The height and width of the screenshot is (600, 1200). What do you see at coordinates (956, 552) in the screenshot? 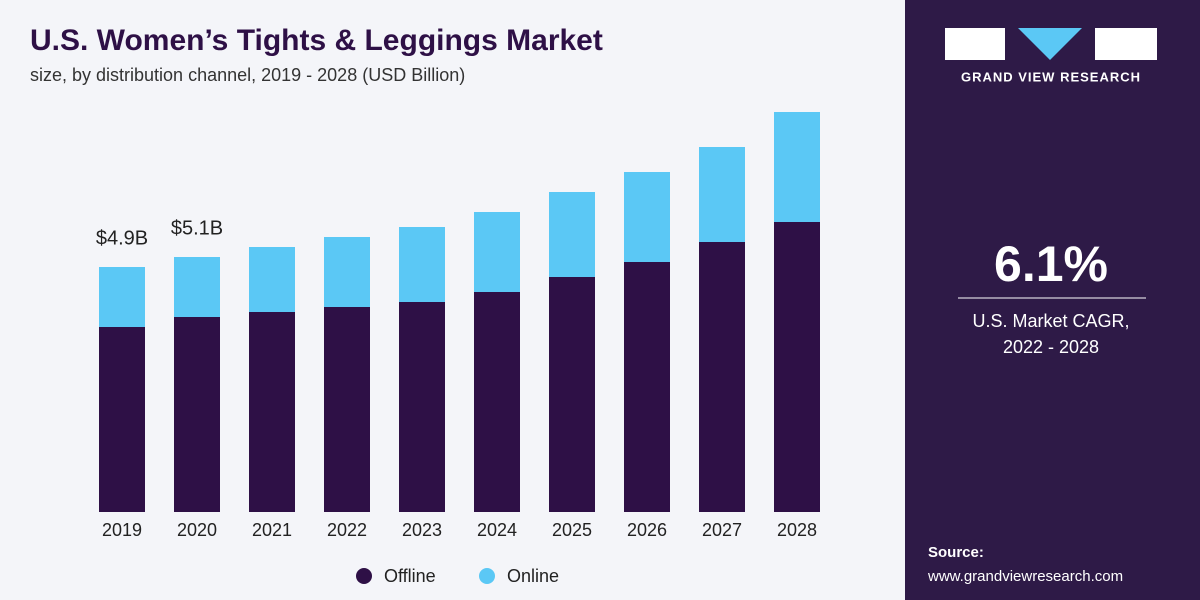
I see `source-title: Source:` at bounding box center [956, 552].